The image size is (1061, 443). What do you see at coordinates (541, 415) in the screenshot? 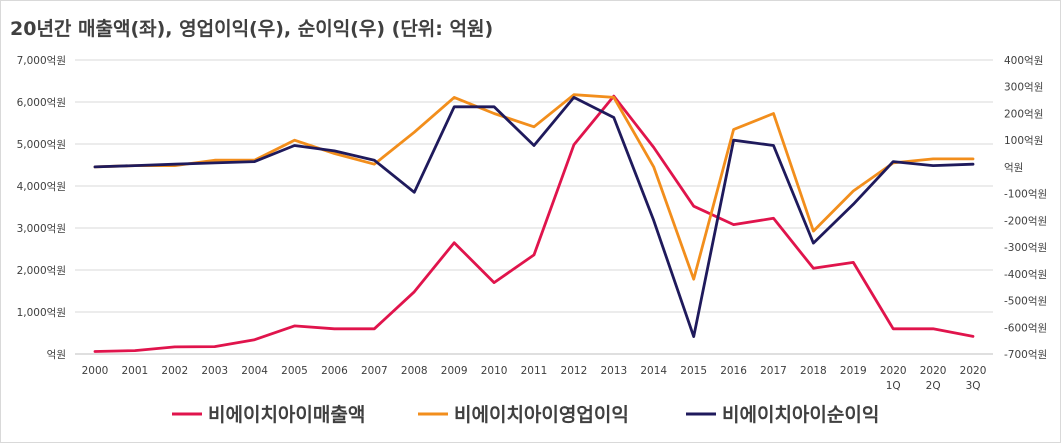
I see `legend-label: 비에이치아이영업이익` at bounding box center [541, 415].